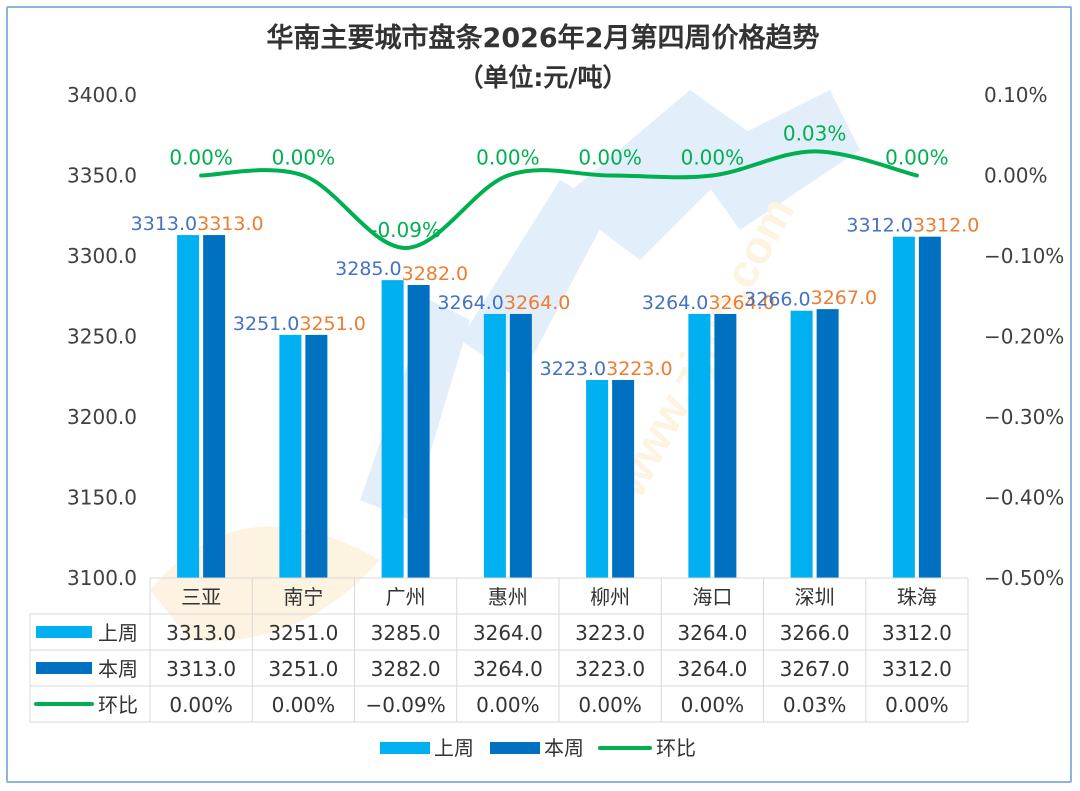 This screenshot has height=791, width=1080. I want to click on legend: 上周 本周 环比, so click(538, 748).